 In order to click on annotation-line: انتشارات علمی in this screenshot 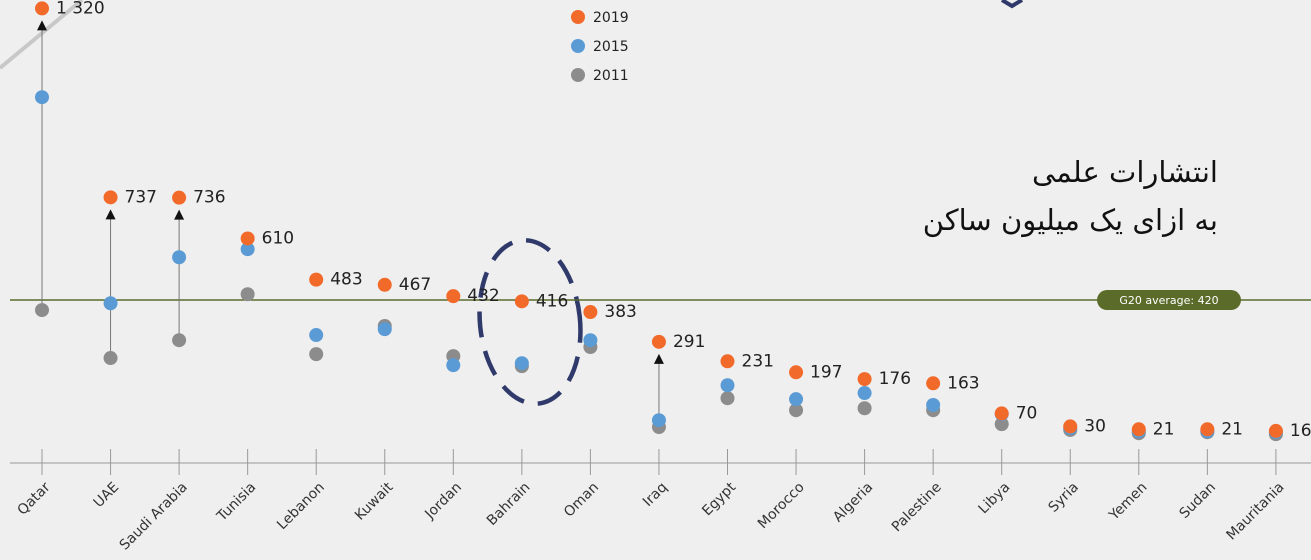, I will do `click(1124, 172)`.